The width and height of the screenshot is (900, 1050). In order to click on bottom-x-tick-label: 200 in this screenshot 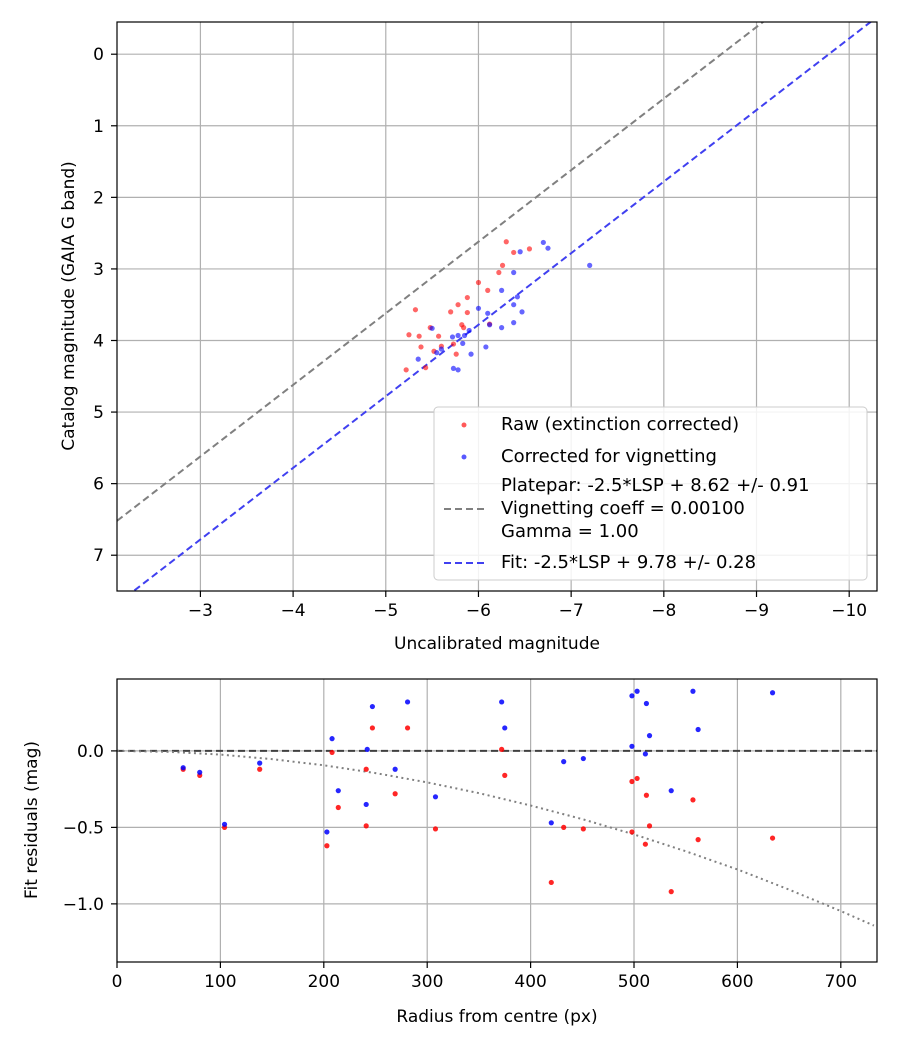, I will do `click(324, 982)`.